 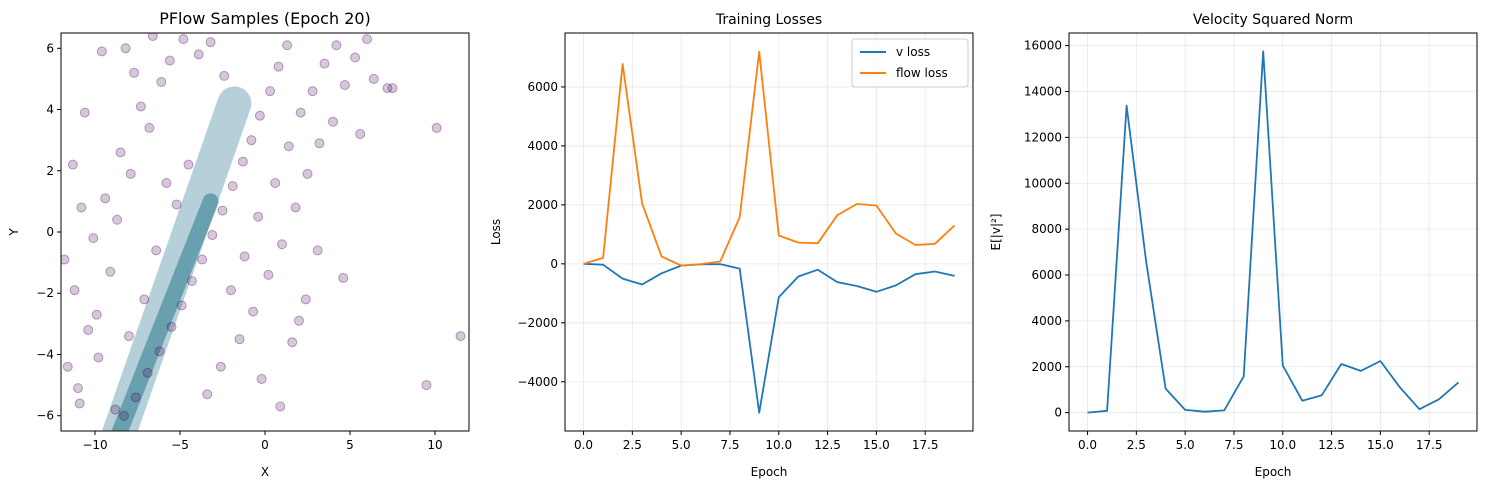 What do you see at coordinates (265, 472) in the screenshot?
I see `scatter-xlabel: X` at bounding box center [265, 472].